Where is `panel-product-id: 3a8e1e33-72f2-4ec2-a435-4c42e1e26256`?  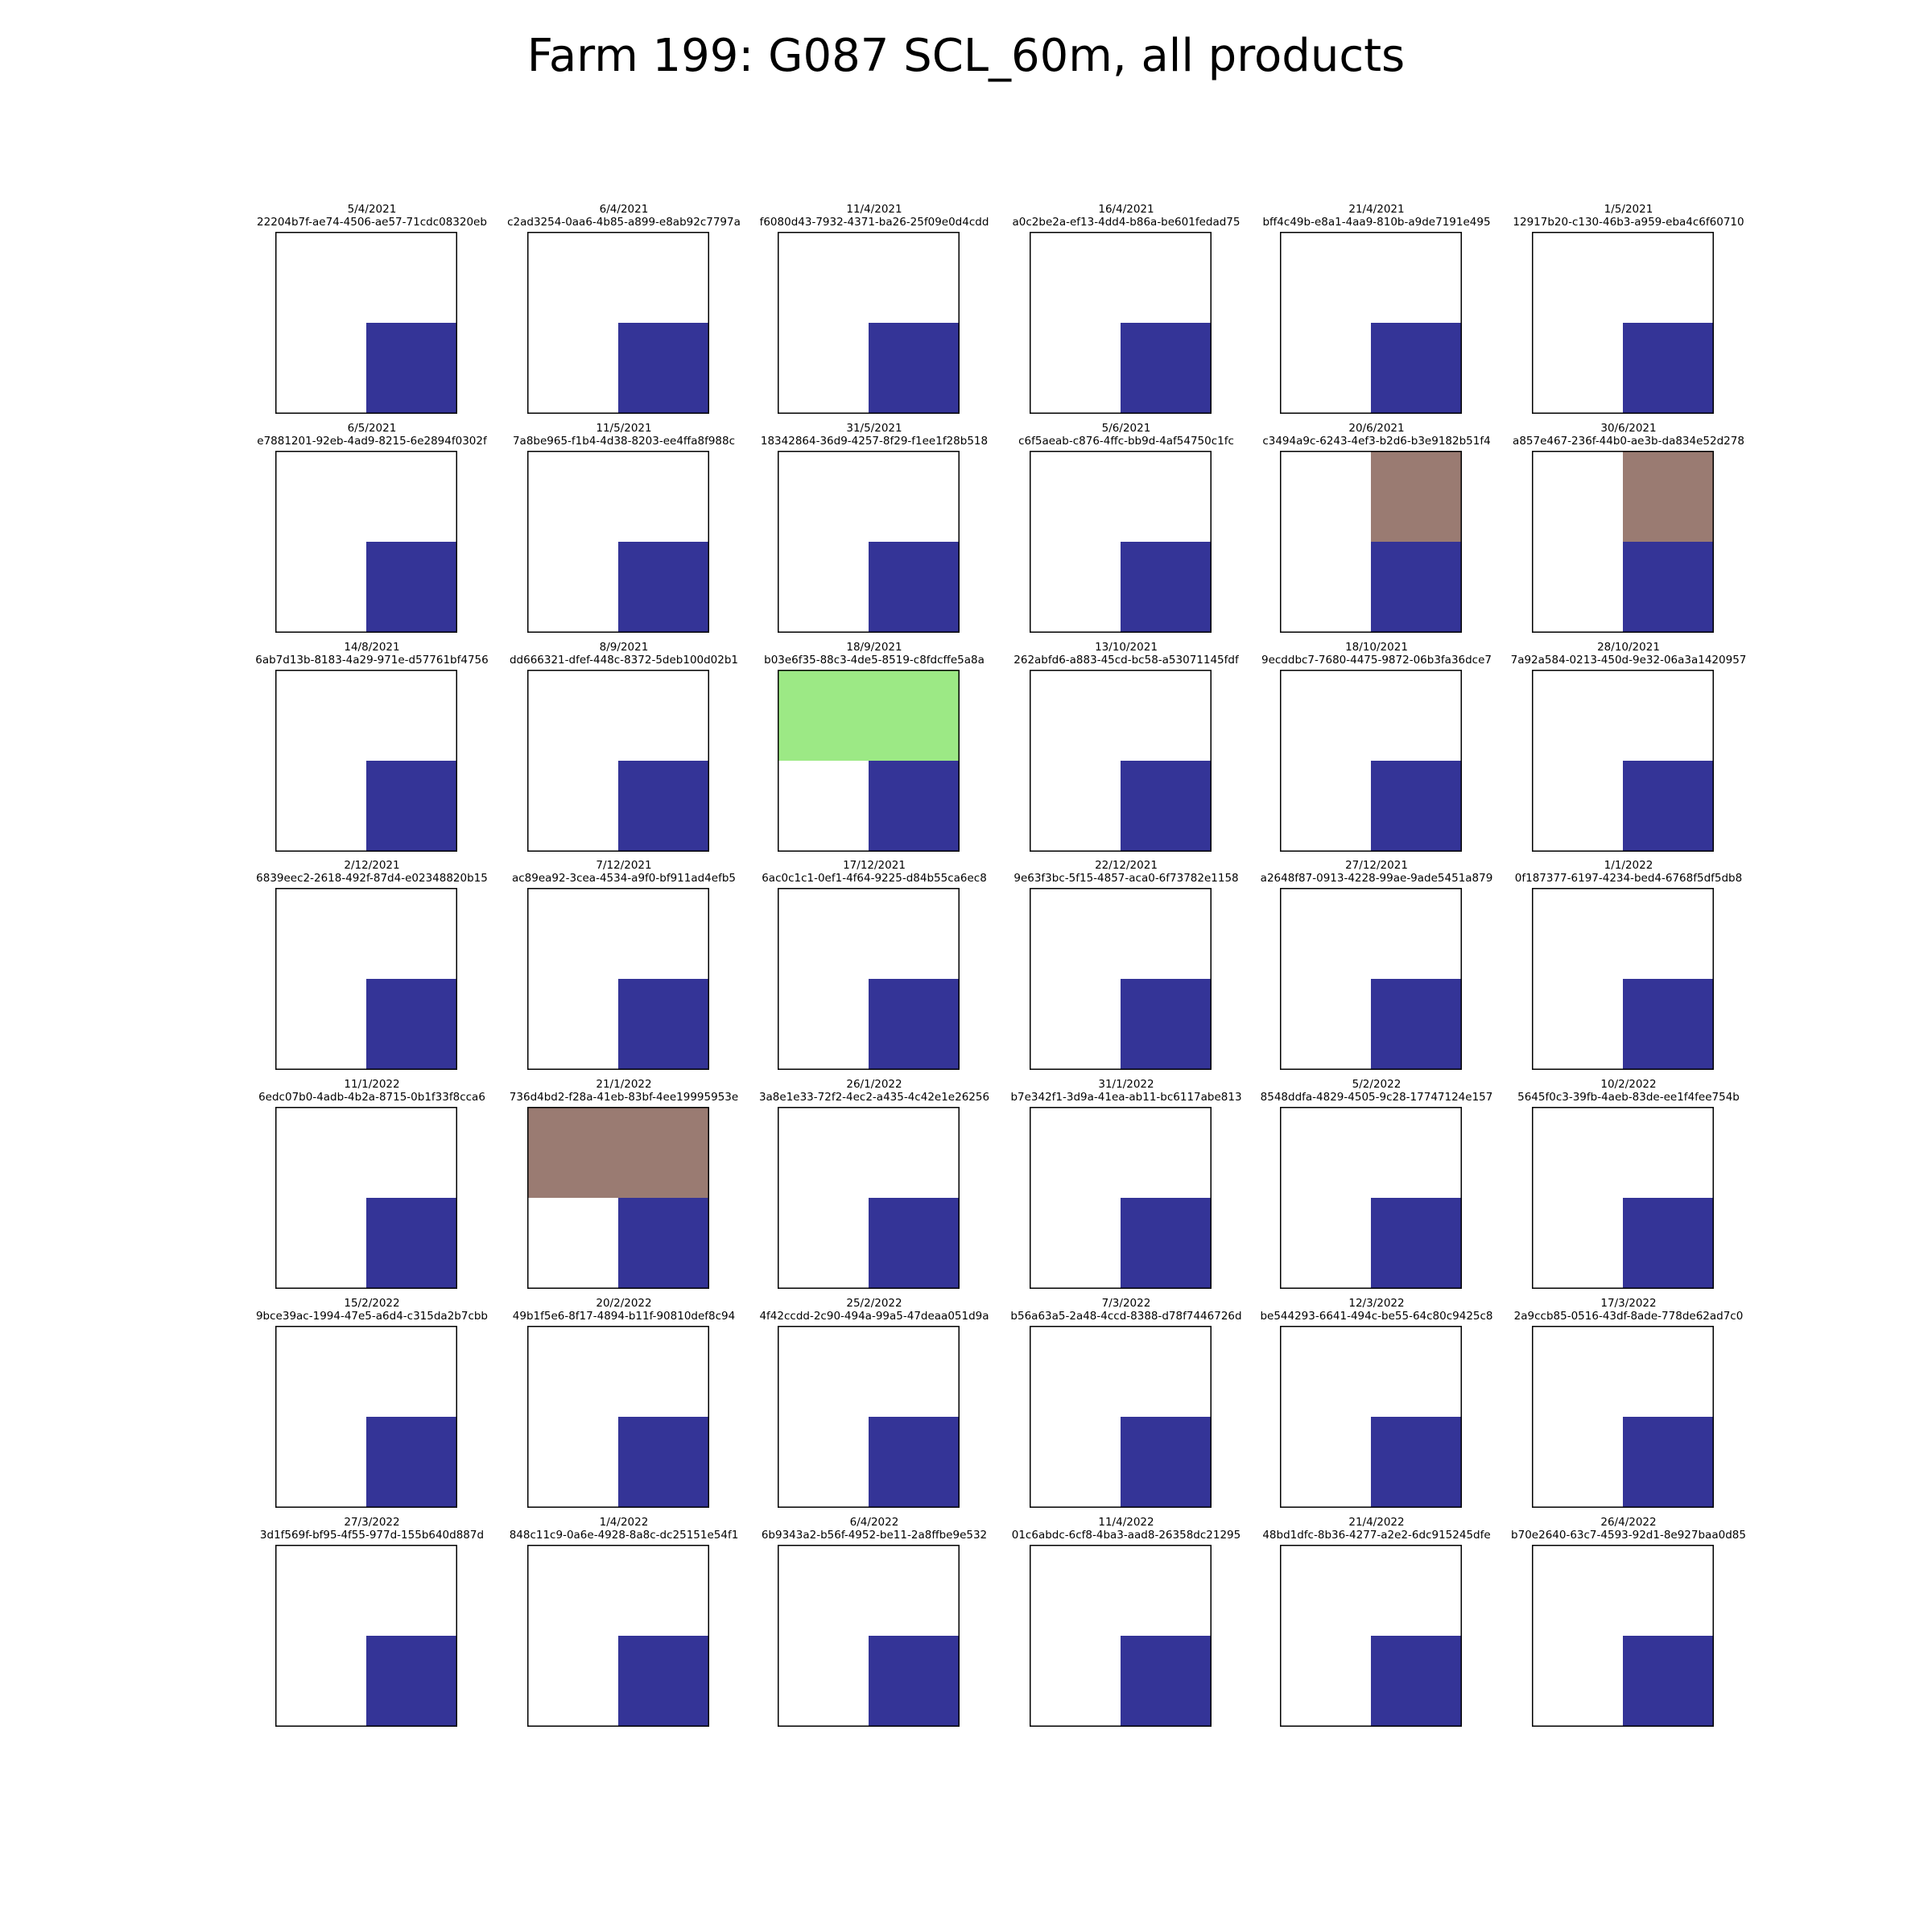
panel-product-id: 3a8e1e33-72f2-4ec2-a435-4c42e1e26256 is located at coordinates (874, 1097).